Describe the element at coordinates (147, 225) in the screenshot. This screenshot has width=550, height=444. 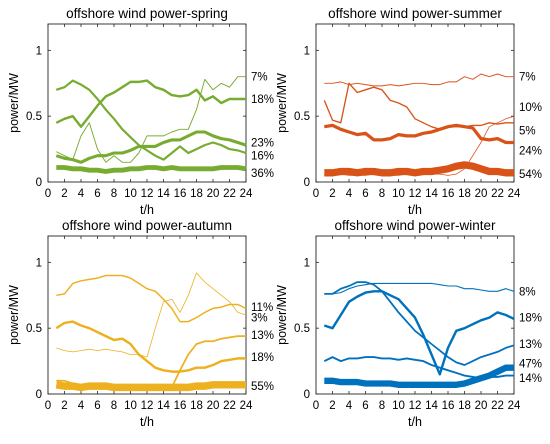
I see `chart-title: offshore wind power-autumn` at that location.